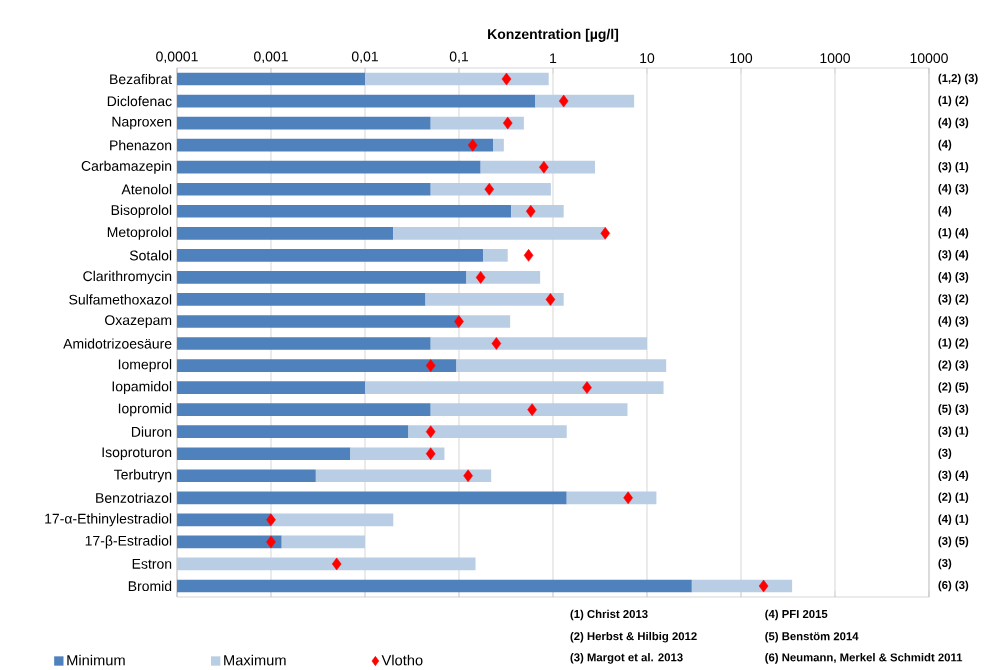 This screenshot has width=1008, height=670. Describe the element at coordinates (134, 497) in the screenshot. I see `y-tick-label: Benzotriazol` at that location.